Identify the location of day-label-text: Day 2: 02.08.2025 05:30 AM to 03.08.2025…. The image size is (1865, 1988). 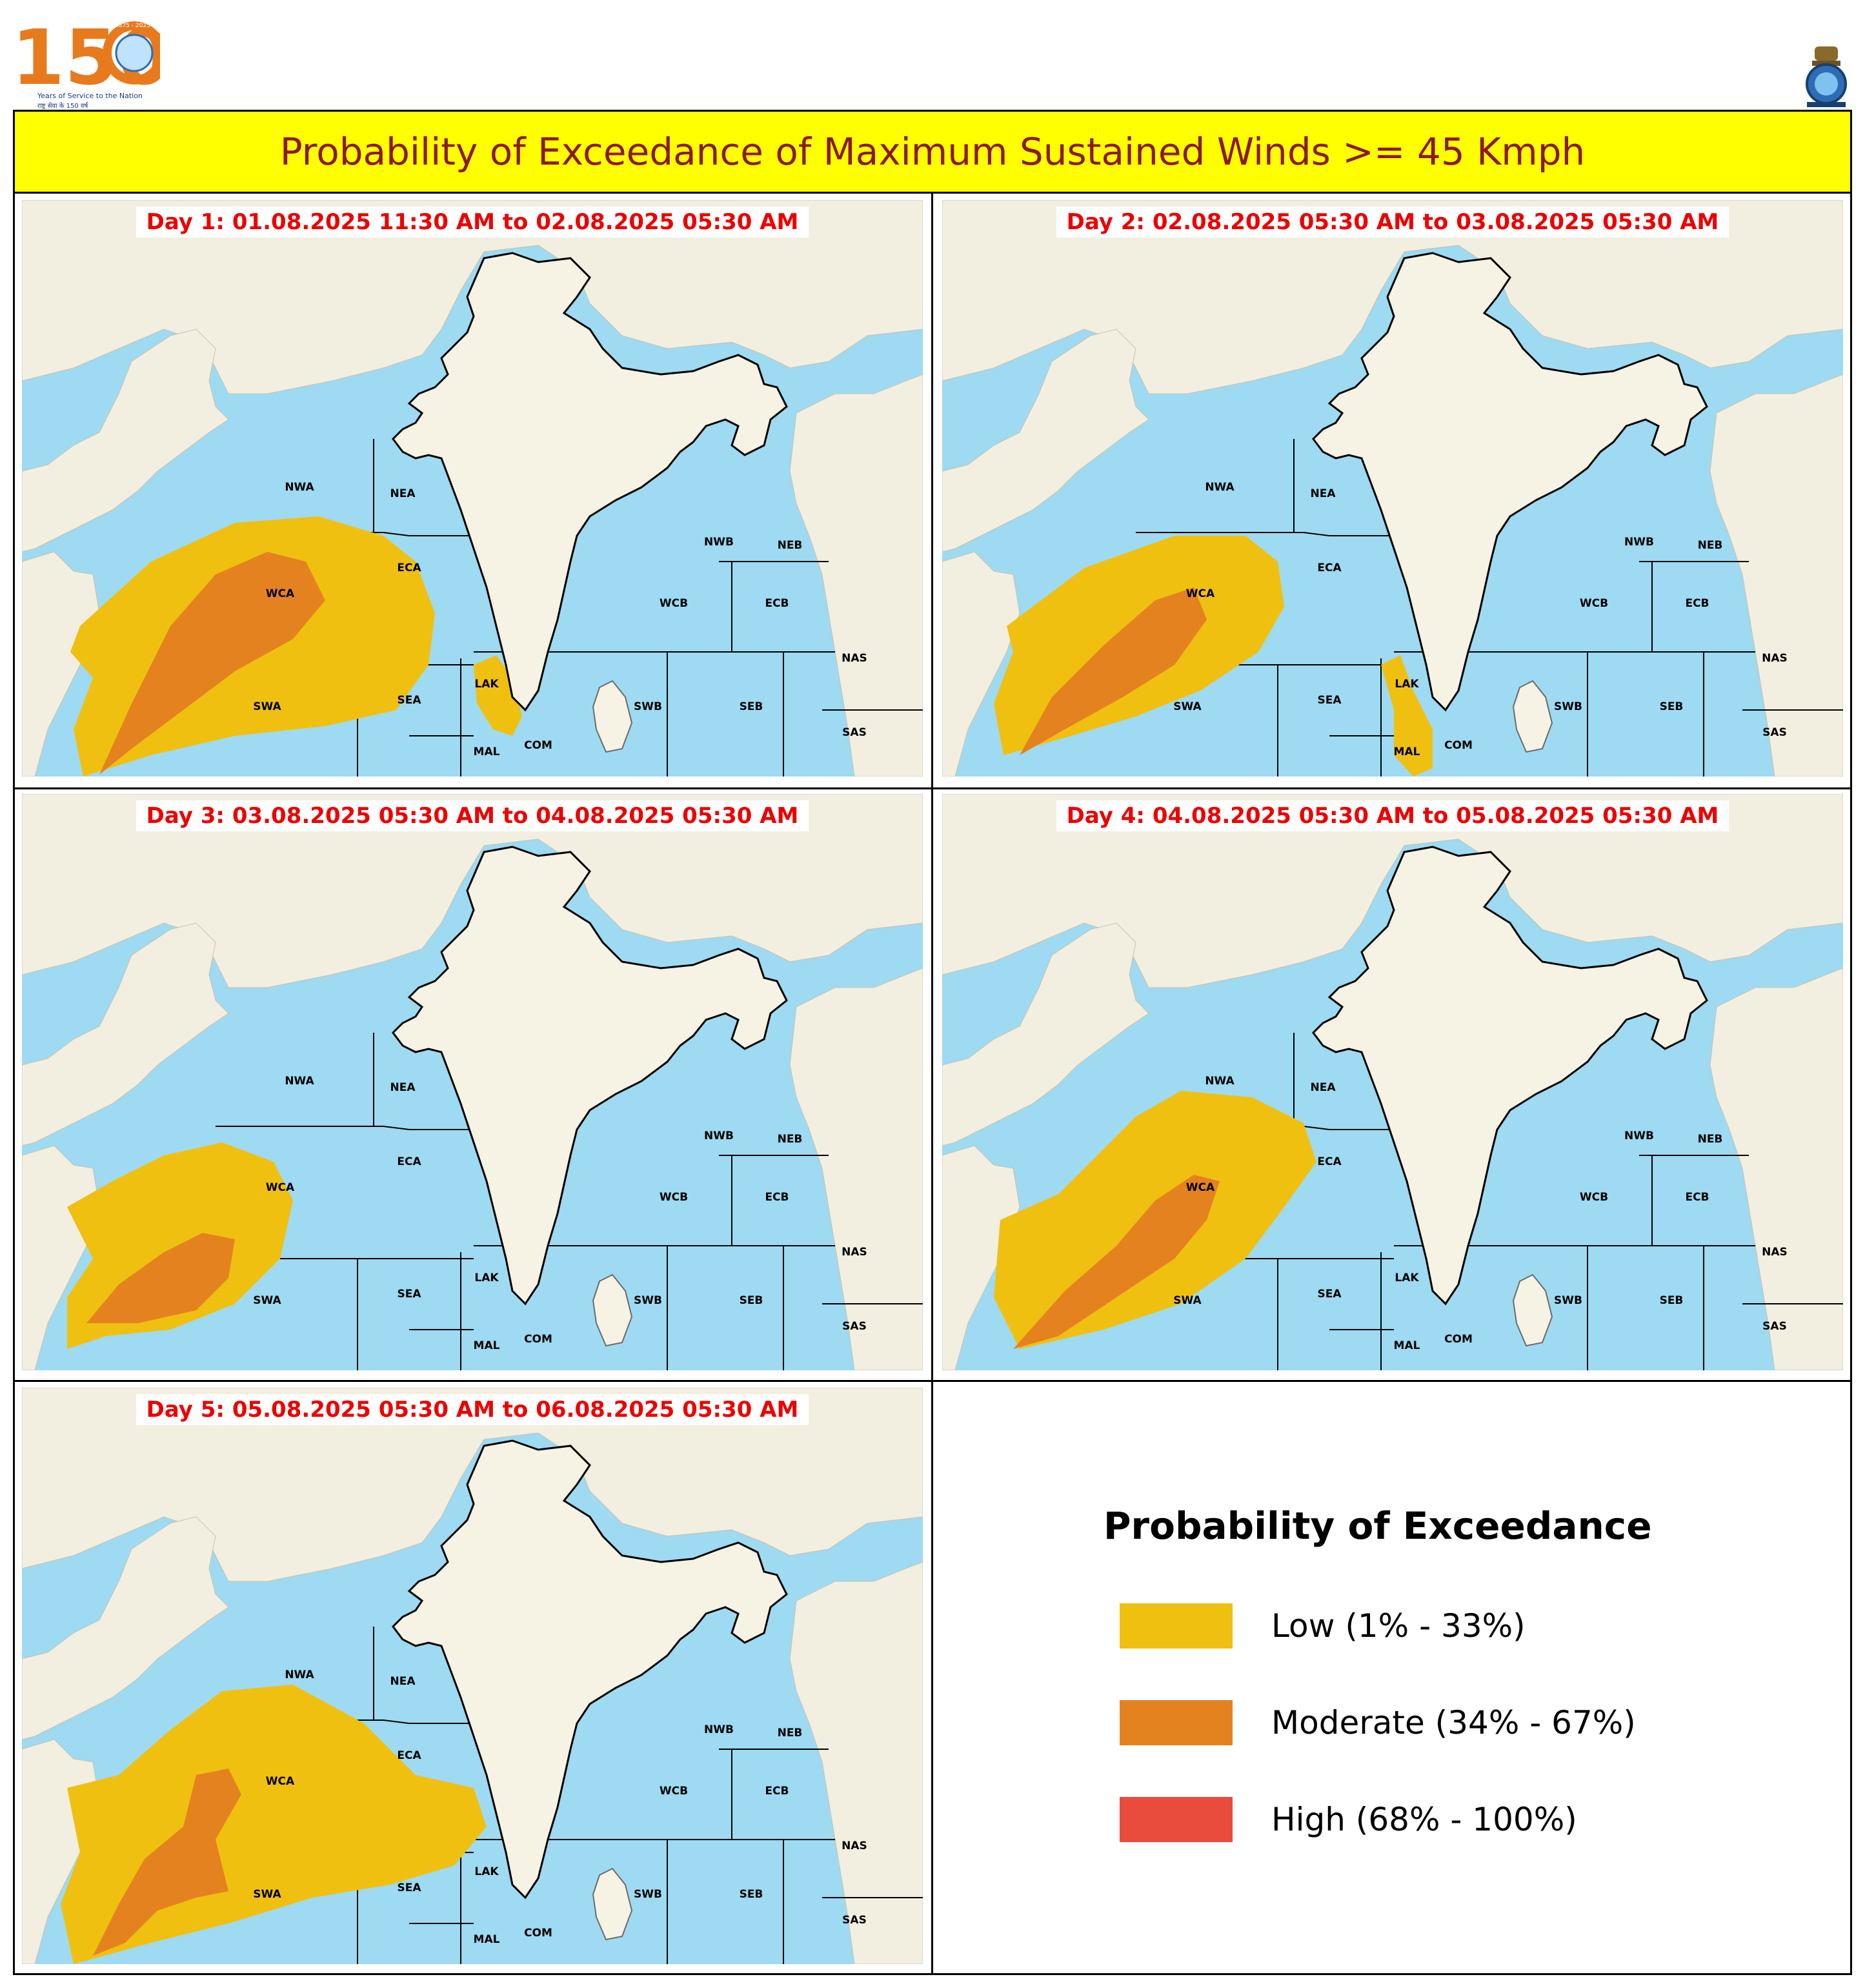
(1392, 223).